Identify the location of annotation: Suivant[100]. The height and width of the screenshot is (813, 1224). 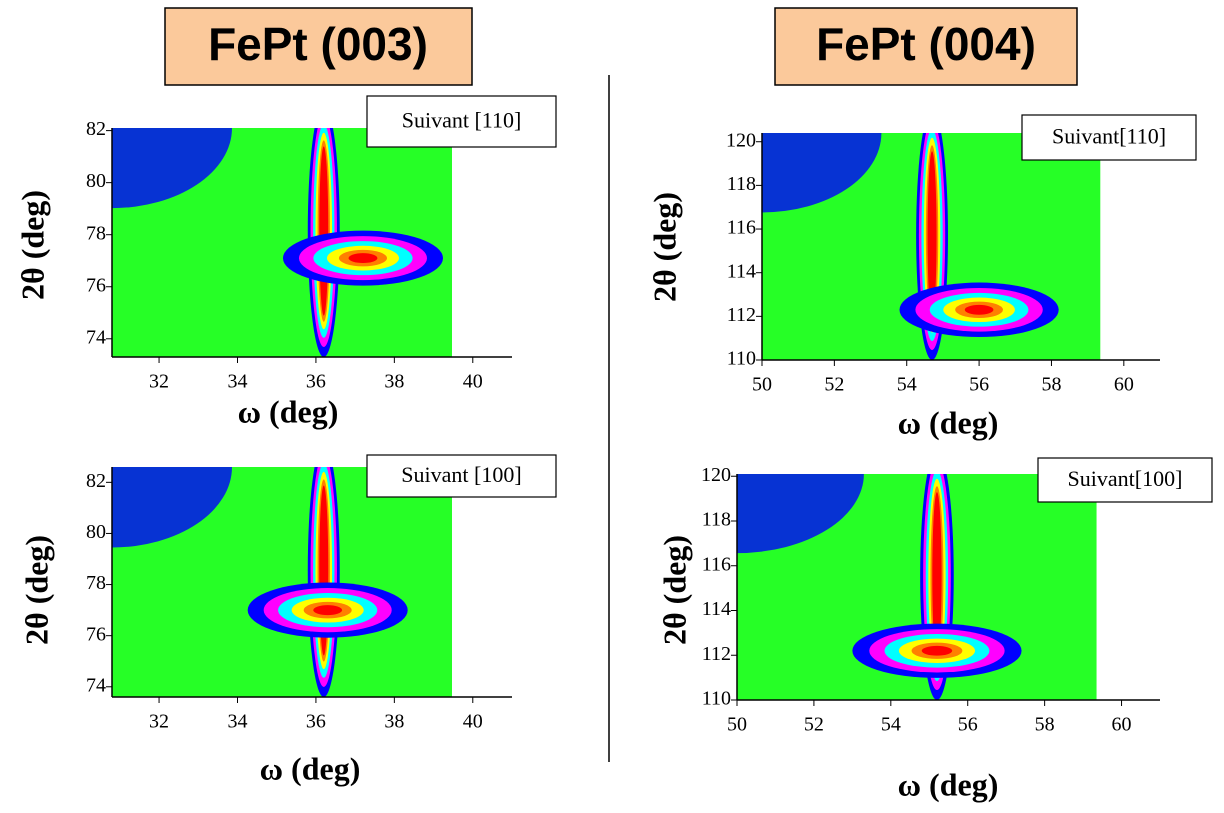
(1125, 478).